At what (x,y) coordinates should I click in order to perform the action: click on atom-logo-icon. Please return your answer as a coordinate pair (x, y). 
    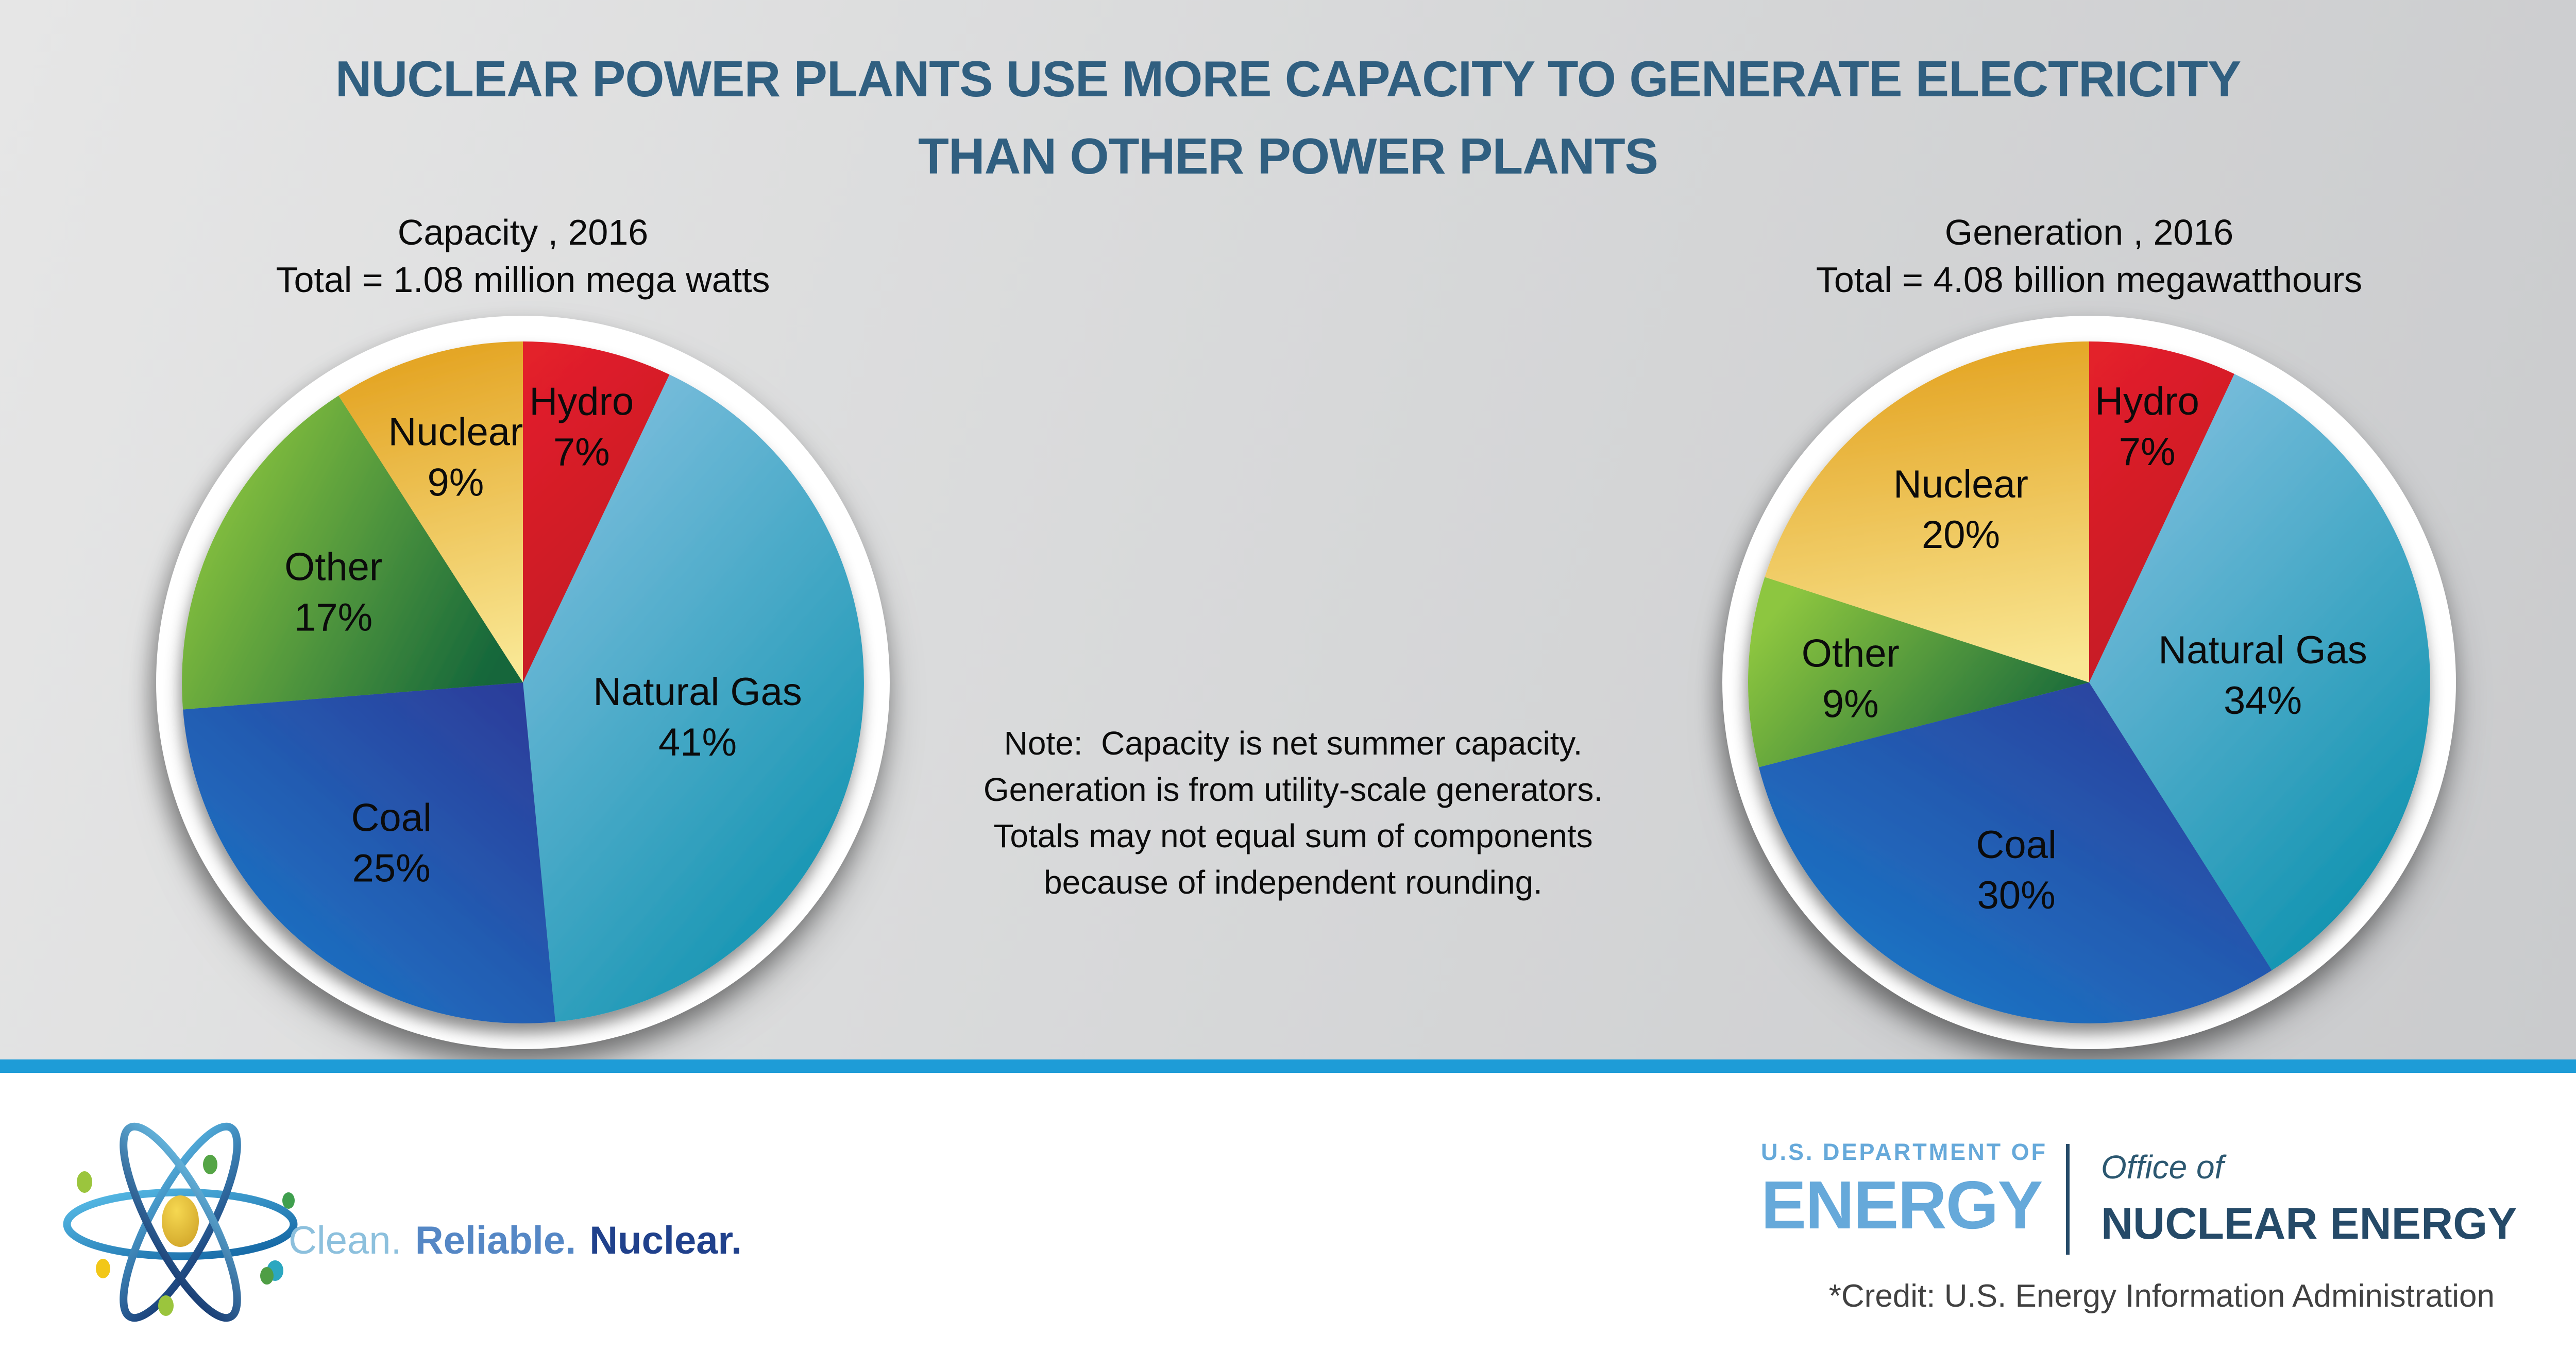
    Looking at the image, I should click on (180, 1222).